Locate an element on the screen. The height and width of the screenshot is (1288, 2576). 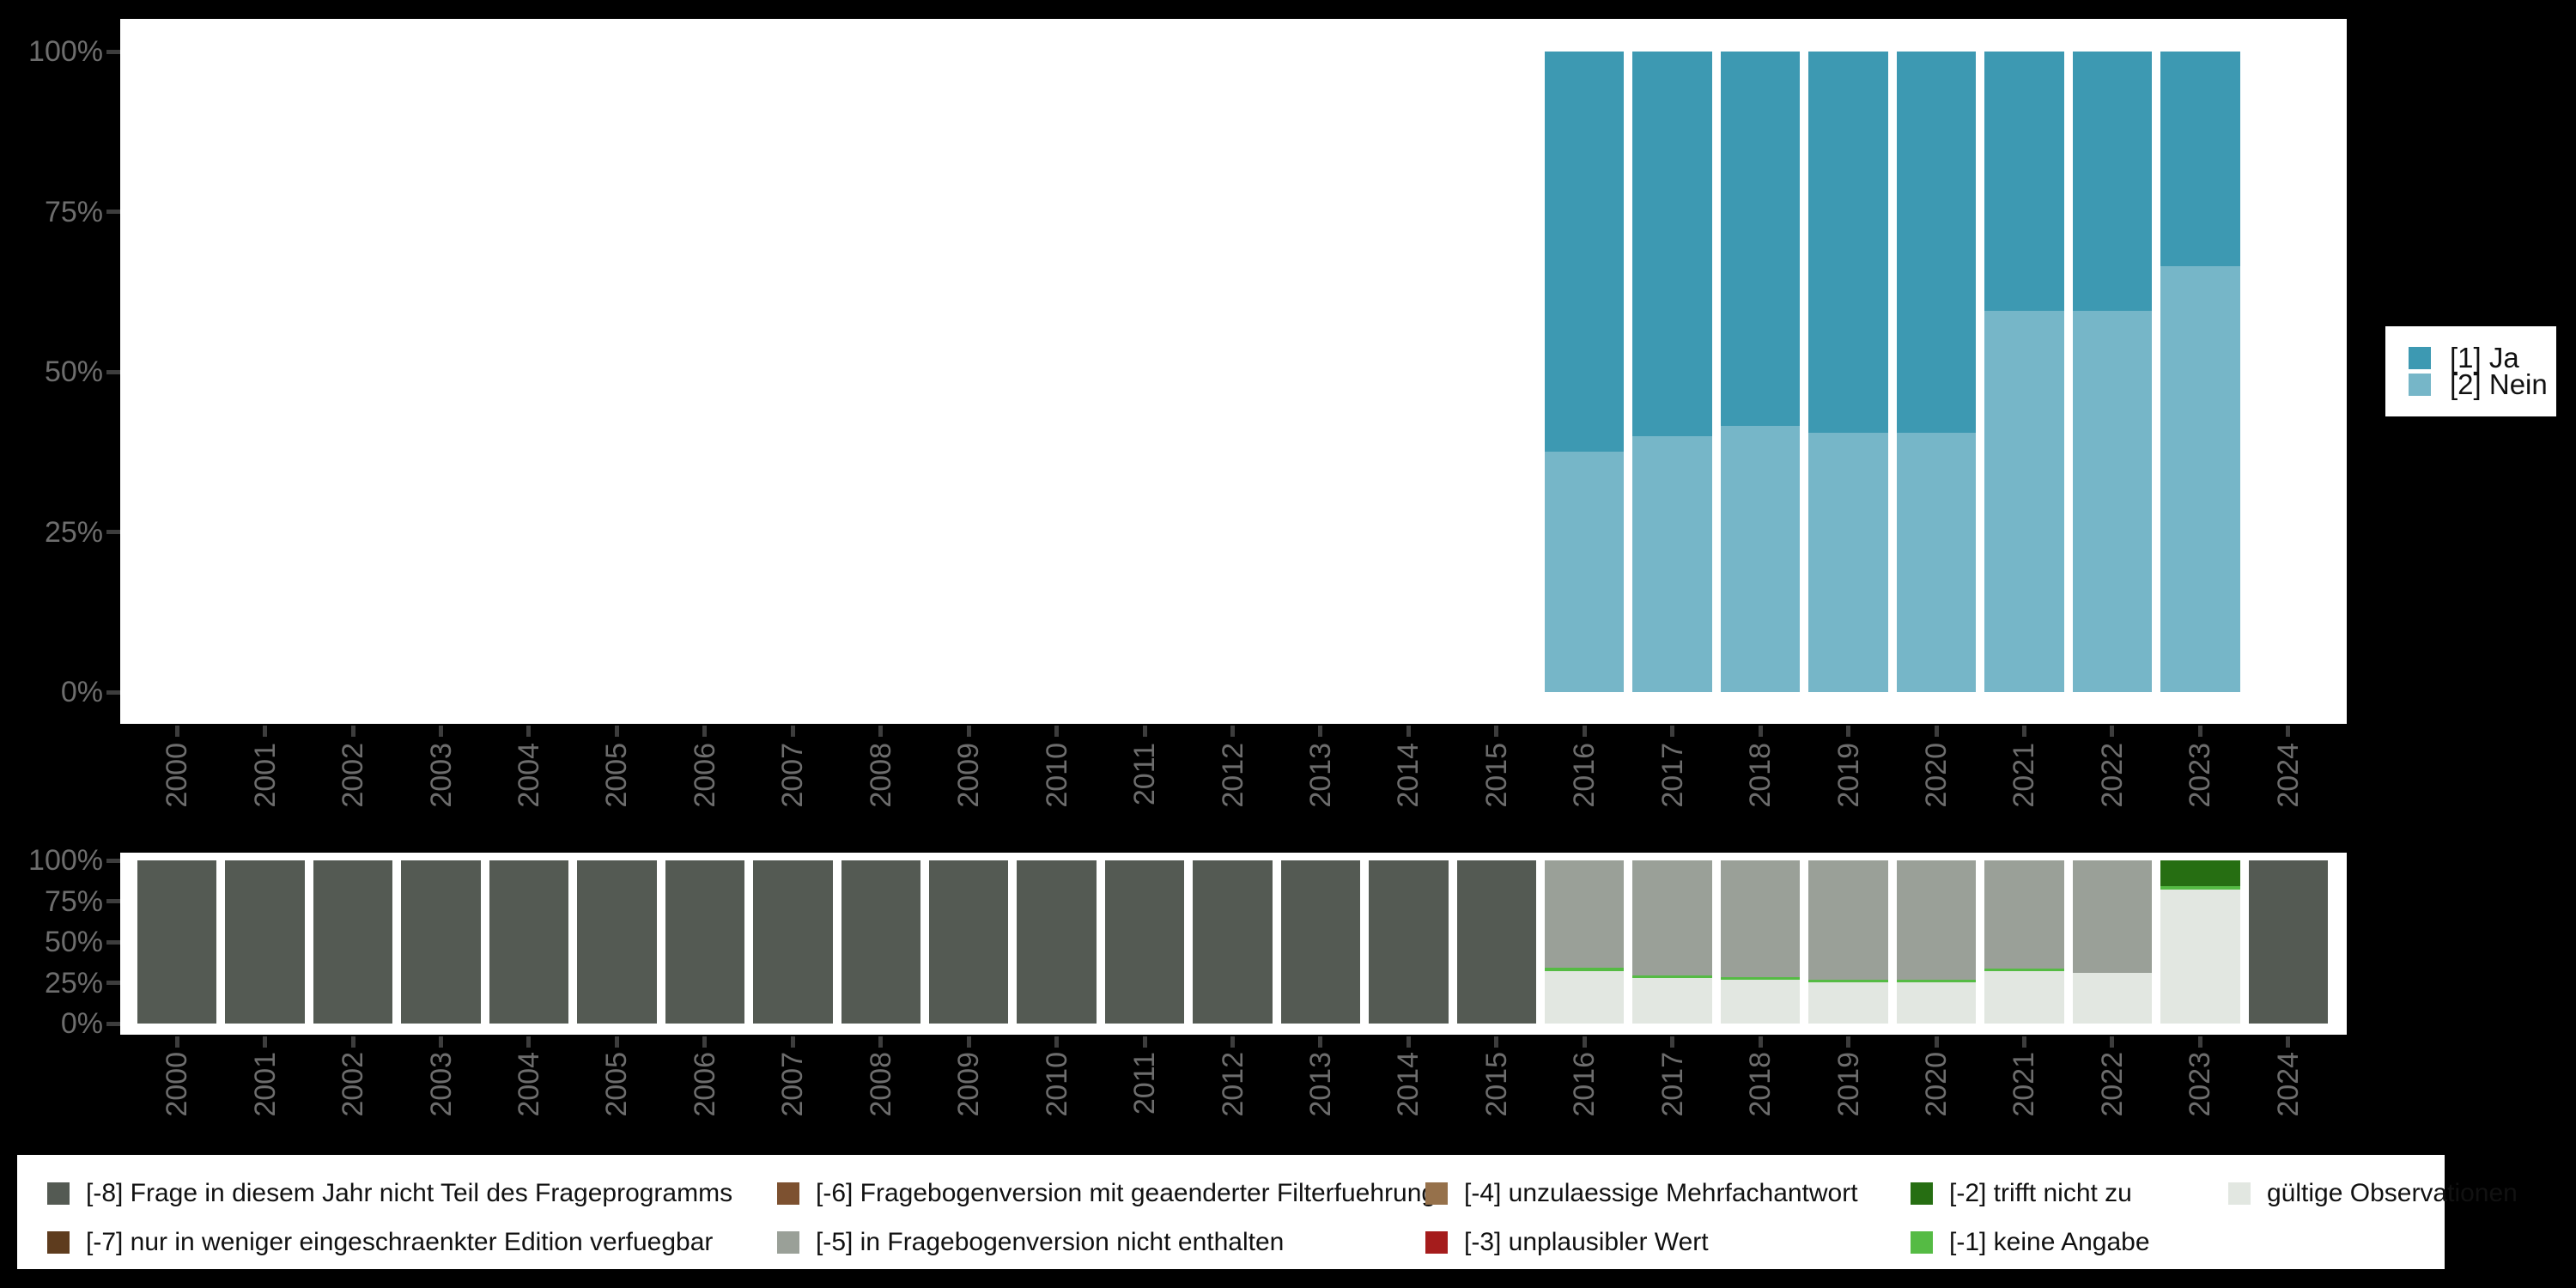
legend-item-m2: [-2] trifft nicht zu is located at coordinates (2021, 1193).